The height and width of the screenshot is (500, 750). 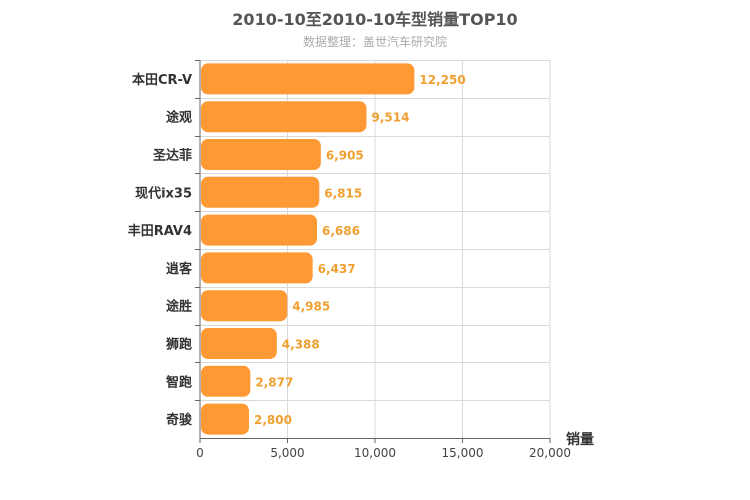 What do you see at coordinates (179, 382) in the screenshot?
I see `category-label: 智跑` at bounding box center [179, 382].